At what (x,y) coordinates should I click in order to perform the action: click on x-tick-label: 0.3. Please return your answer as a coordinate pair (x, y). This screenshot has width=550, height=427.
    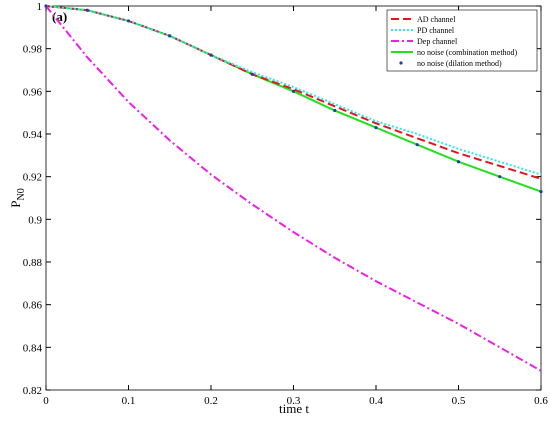
    Looking at the image, I should click on (294, 401).